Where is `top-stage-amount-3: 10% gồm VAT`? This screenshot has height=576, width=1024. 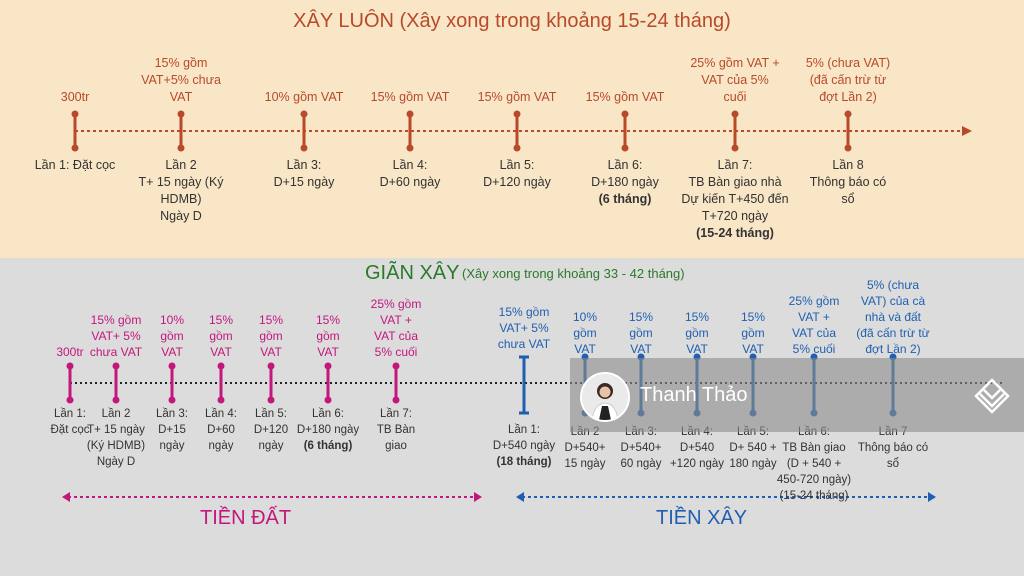
top-stage-amount-3: 10% gồm VAT is located at coordinates (304, 97).